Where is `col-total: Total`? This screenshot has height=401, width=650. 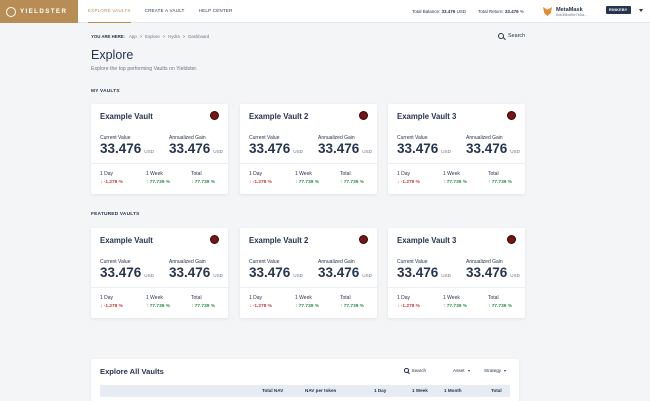
col-total: Total is located at coordinates (496, 390).